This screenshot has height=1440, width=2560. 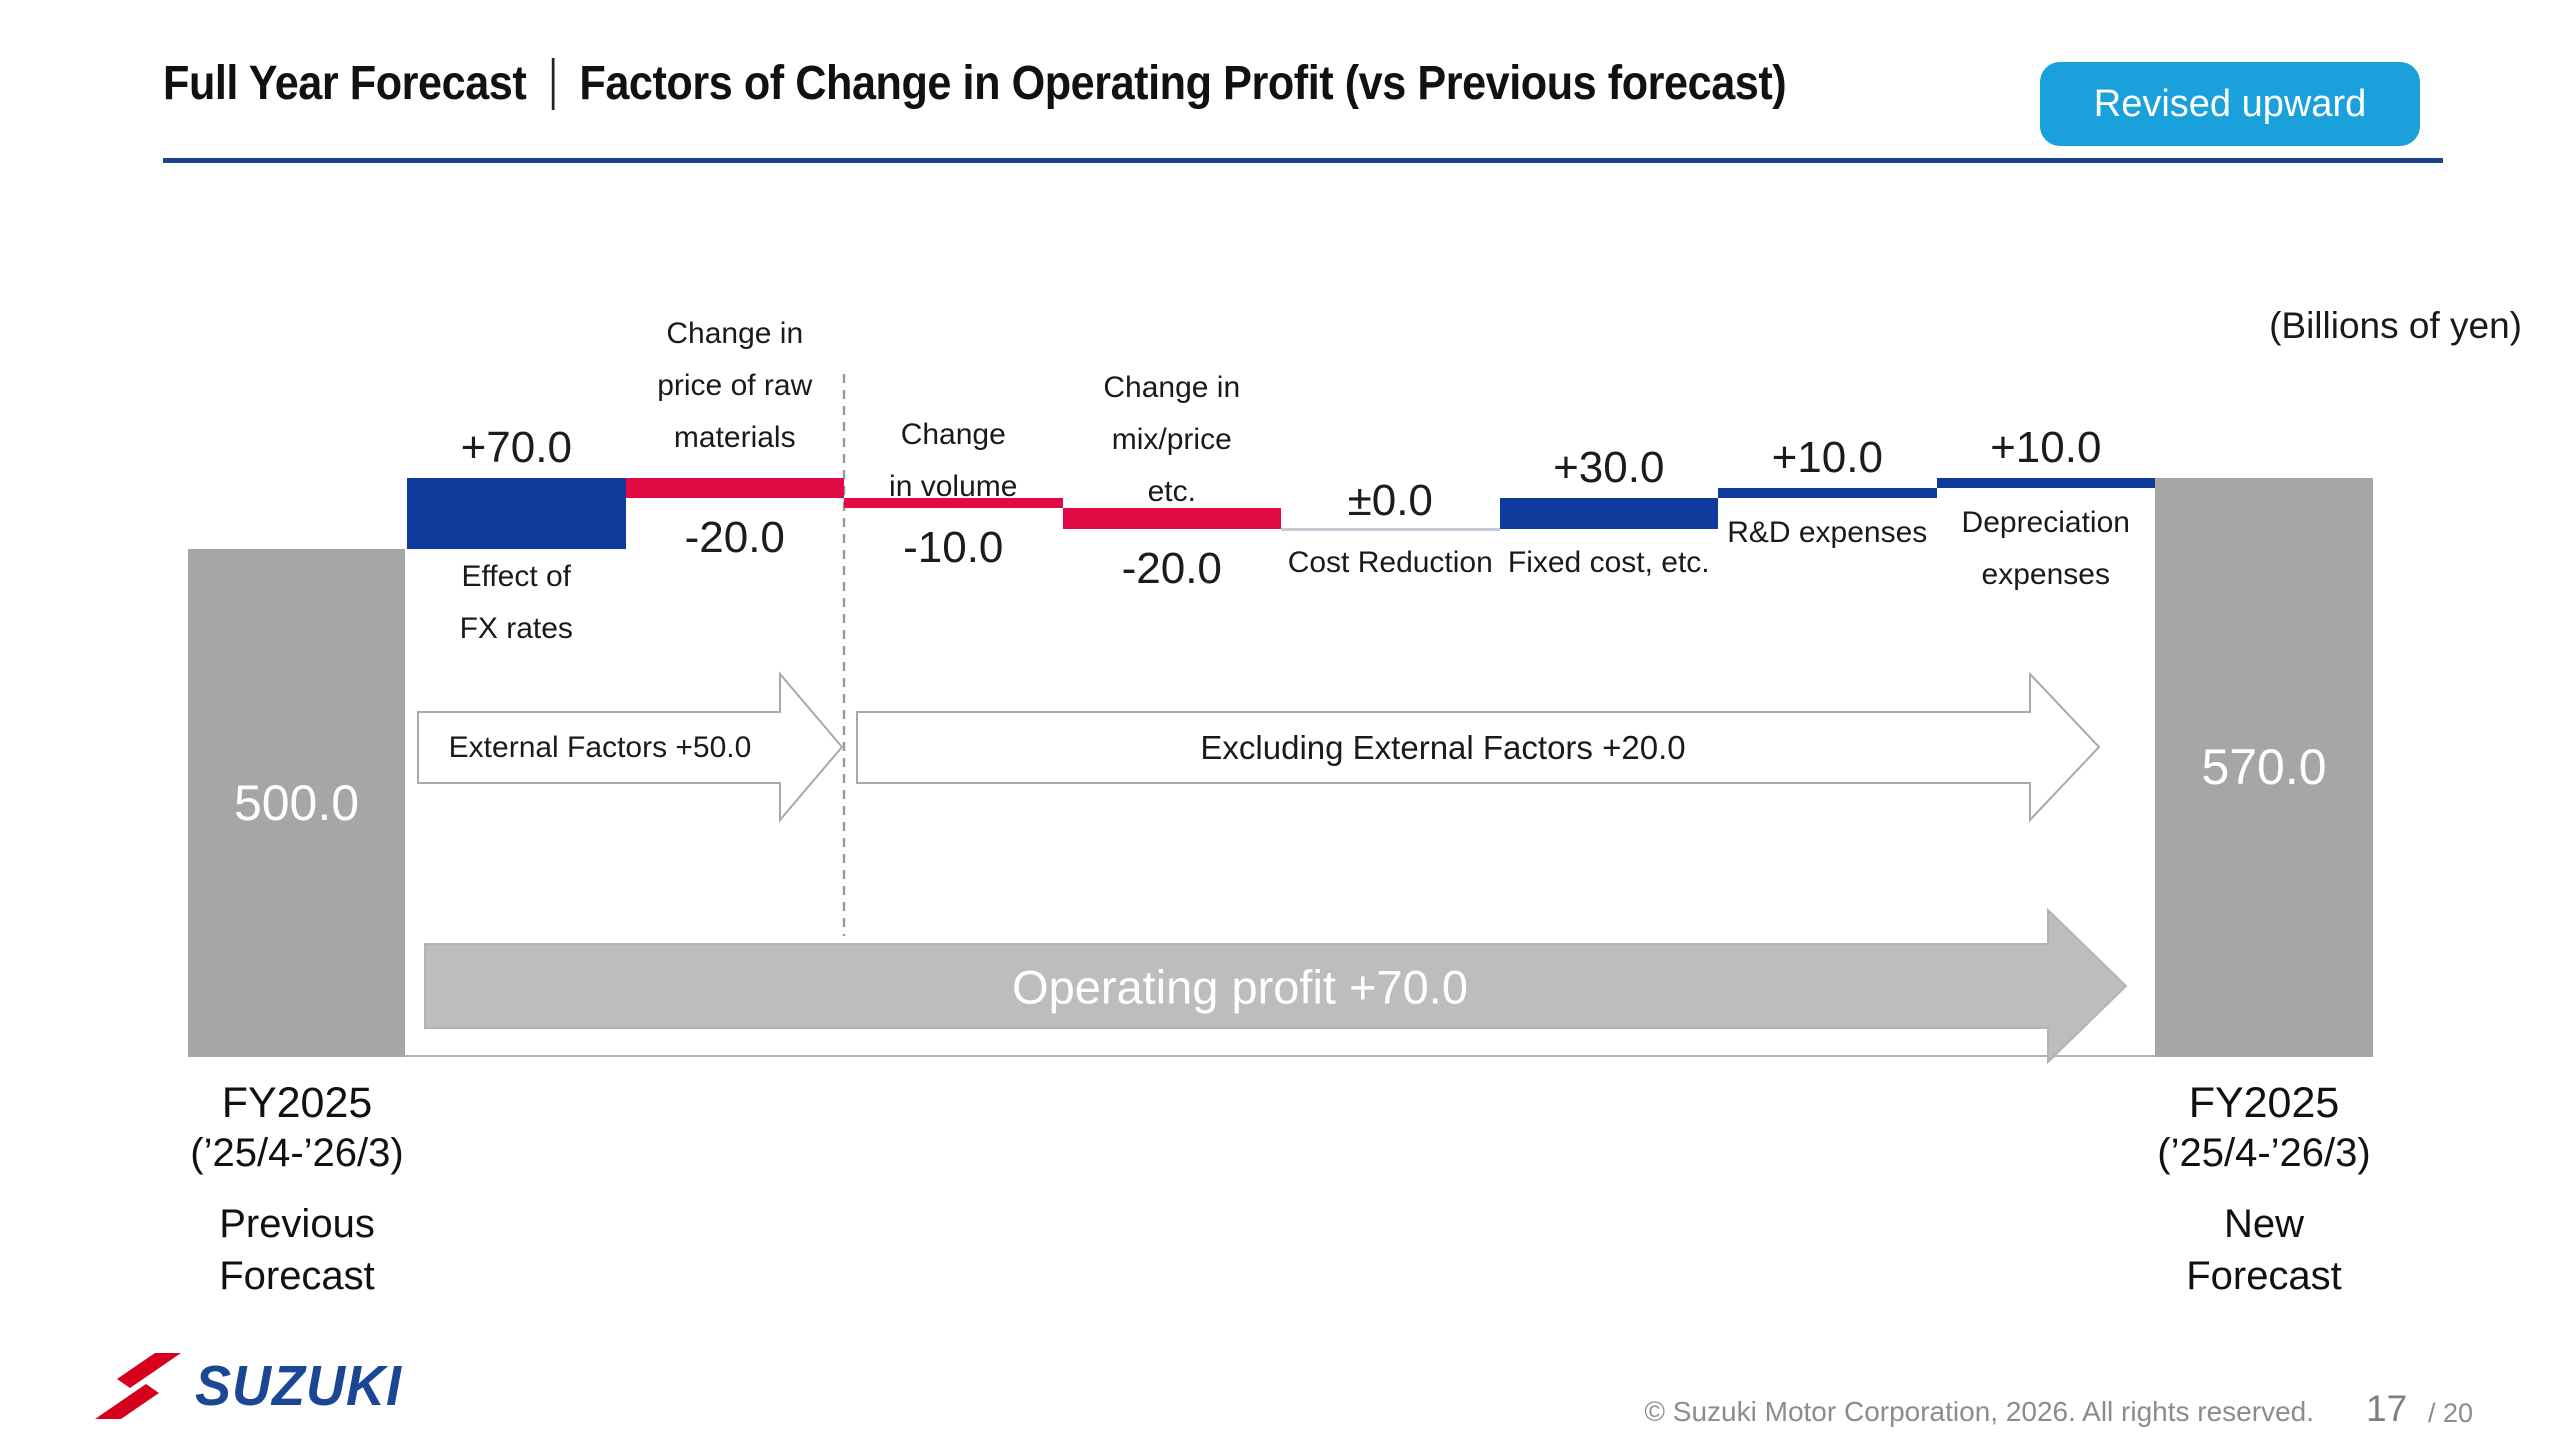 I want to click on end-fiscal-year: FY2025, so click(x=2264, y=1103).